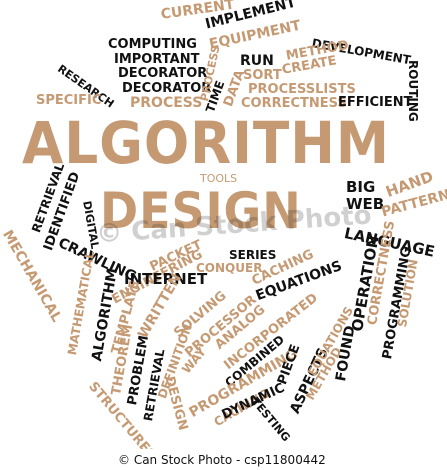 The height and width of the screenshot is (470, 447). Describe the element at coordinates (229, 268) in the screenshot. I see `word-conquer: CONQUER` at that location.